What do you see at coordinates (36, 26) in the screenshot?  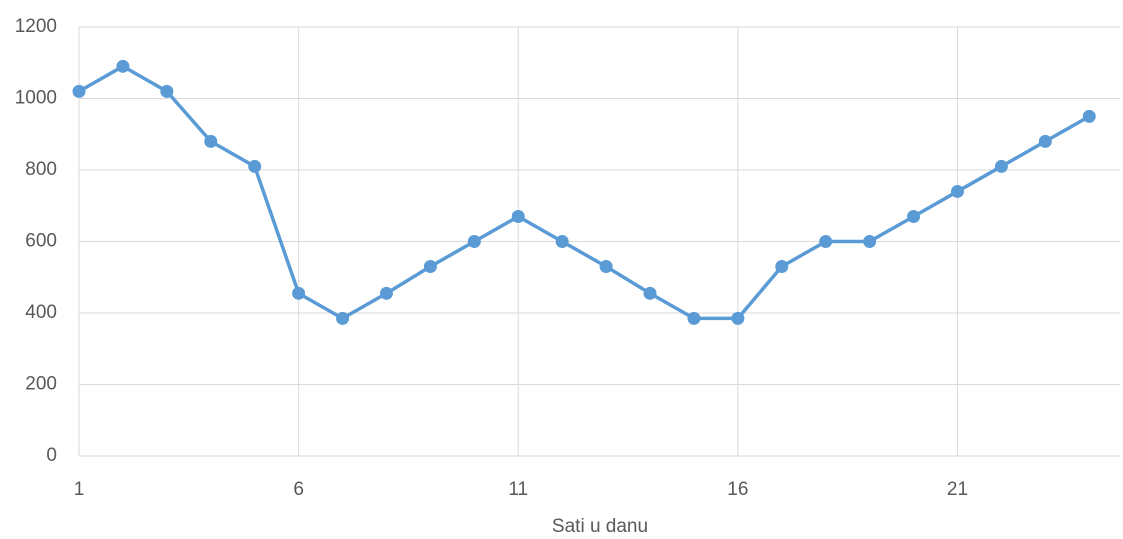 I see `y-tick-label: 1200` at bounding box center [36, 26].